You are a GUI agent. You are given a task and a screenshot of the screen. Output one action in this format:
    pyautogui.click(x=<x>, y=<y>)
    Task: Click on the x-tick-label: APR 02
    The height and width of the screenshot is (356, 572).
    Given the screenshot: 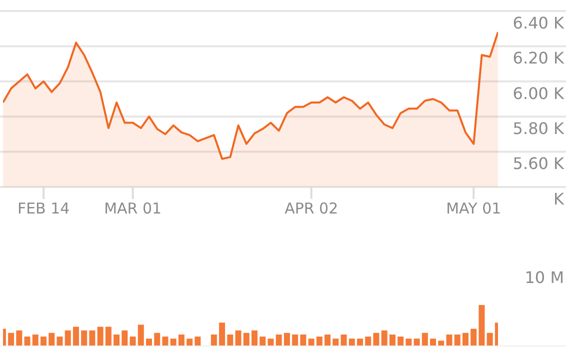 What is the action you would take?
    pyautogui.click(x=311, y=209)
    